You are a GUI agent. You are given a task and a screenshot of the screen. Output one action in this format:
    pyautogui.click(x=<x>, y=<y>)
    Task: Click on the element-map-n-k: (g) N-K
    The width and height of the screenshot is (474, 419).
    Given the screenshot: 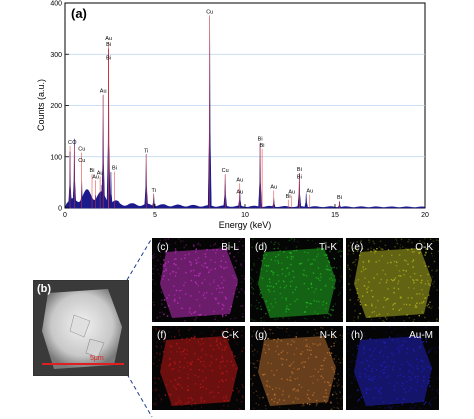 What is the action you would take?
    pyautogui.click(x=296, y=368)
    